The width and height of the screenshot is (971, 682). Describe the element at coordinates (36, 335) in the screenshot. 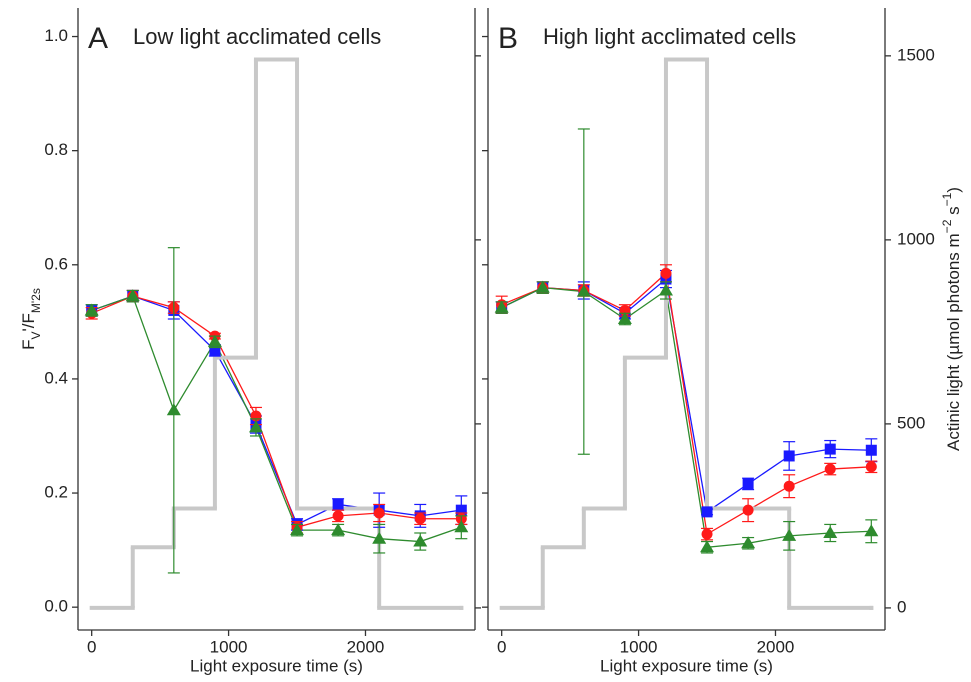

I see `y-axis-label-part: V` at that location.